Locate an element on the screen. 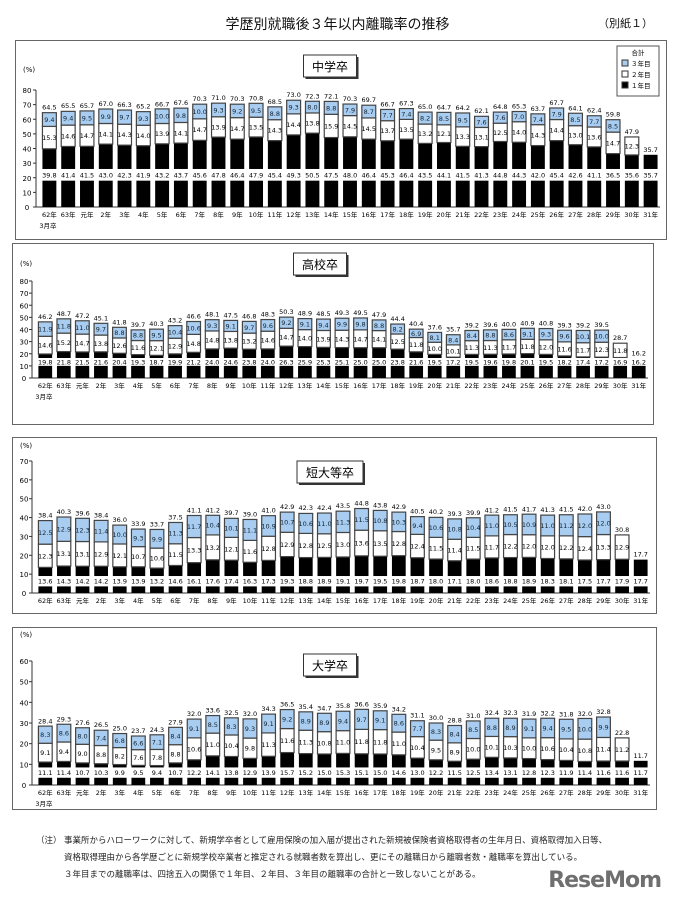 Image resolution: width=675 pixels, height=906 pixels. label-total: 39.9 is located at coordinates (473, 513).